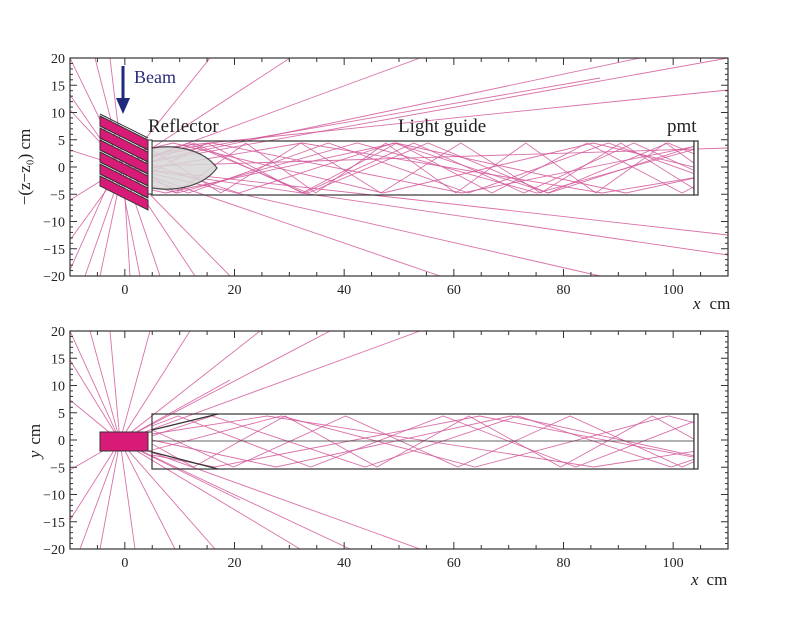  Describe the element at coordinates (123, 90) in the screenshot. I see `beam-arrow-icon` at that location.